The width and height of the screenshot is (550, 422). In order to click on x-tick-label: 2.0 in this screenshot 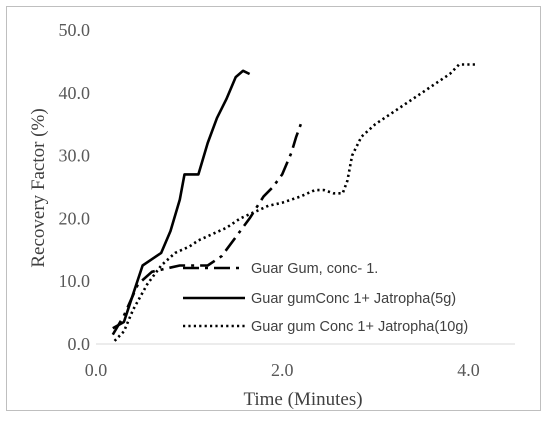, I will do `click(282, 370)`.